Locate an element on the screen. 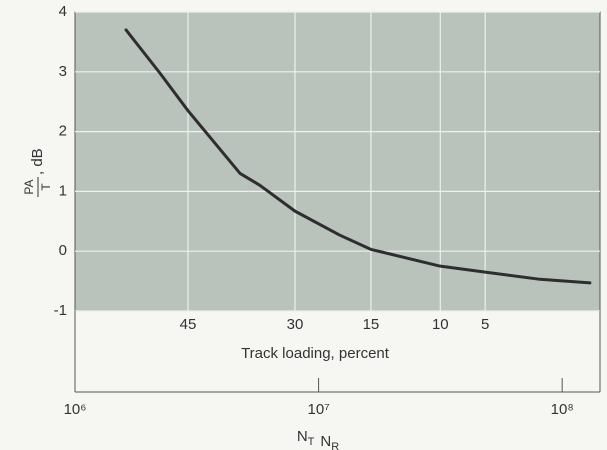  loading-tick-label: 45 is located at coordinates (188, 324).